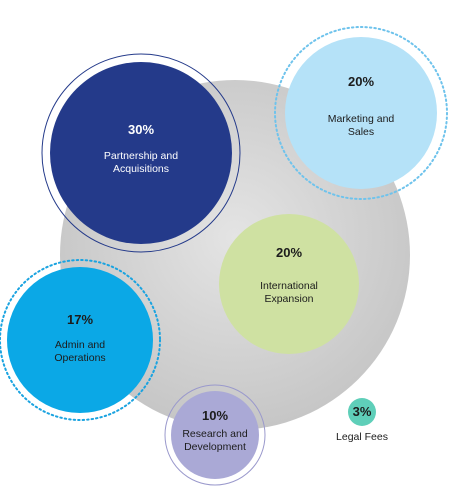  Describe the element at coordinates (215, 415) in the screenshot. I see `value-label: 10%` at that location.